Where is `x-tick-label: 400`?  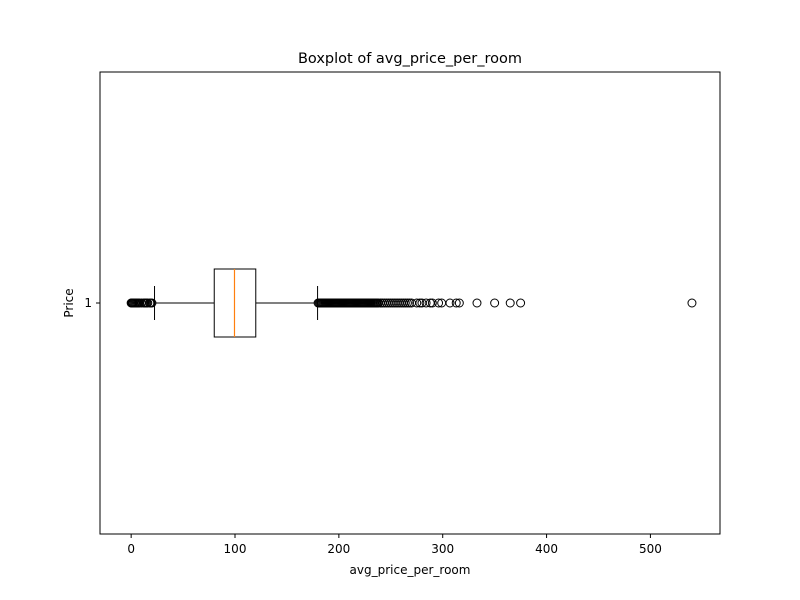
x-tick-label: 400 is located at coordinates (546, 549).